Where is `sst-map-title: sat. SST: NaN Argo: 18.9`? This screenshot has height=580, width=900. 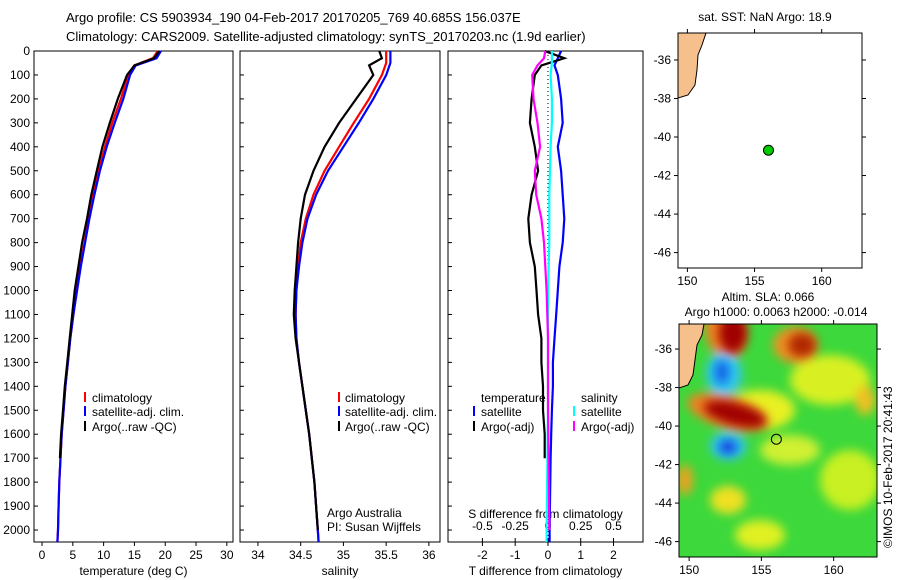 sst-map-title: sat. SST: NaN Argo: 18.9 is located at coordinates (765, 17).